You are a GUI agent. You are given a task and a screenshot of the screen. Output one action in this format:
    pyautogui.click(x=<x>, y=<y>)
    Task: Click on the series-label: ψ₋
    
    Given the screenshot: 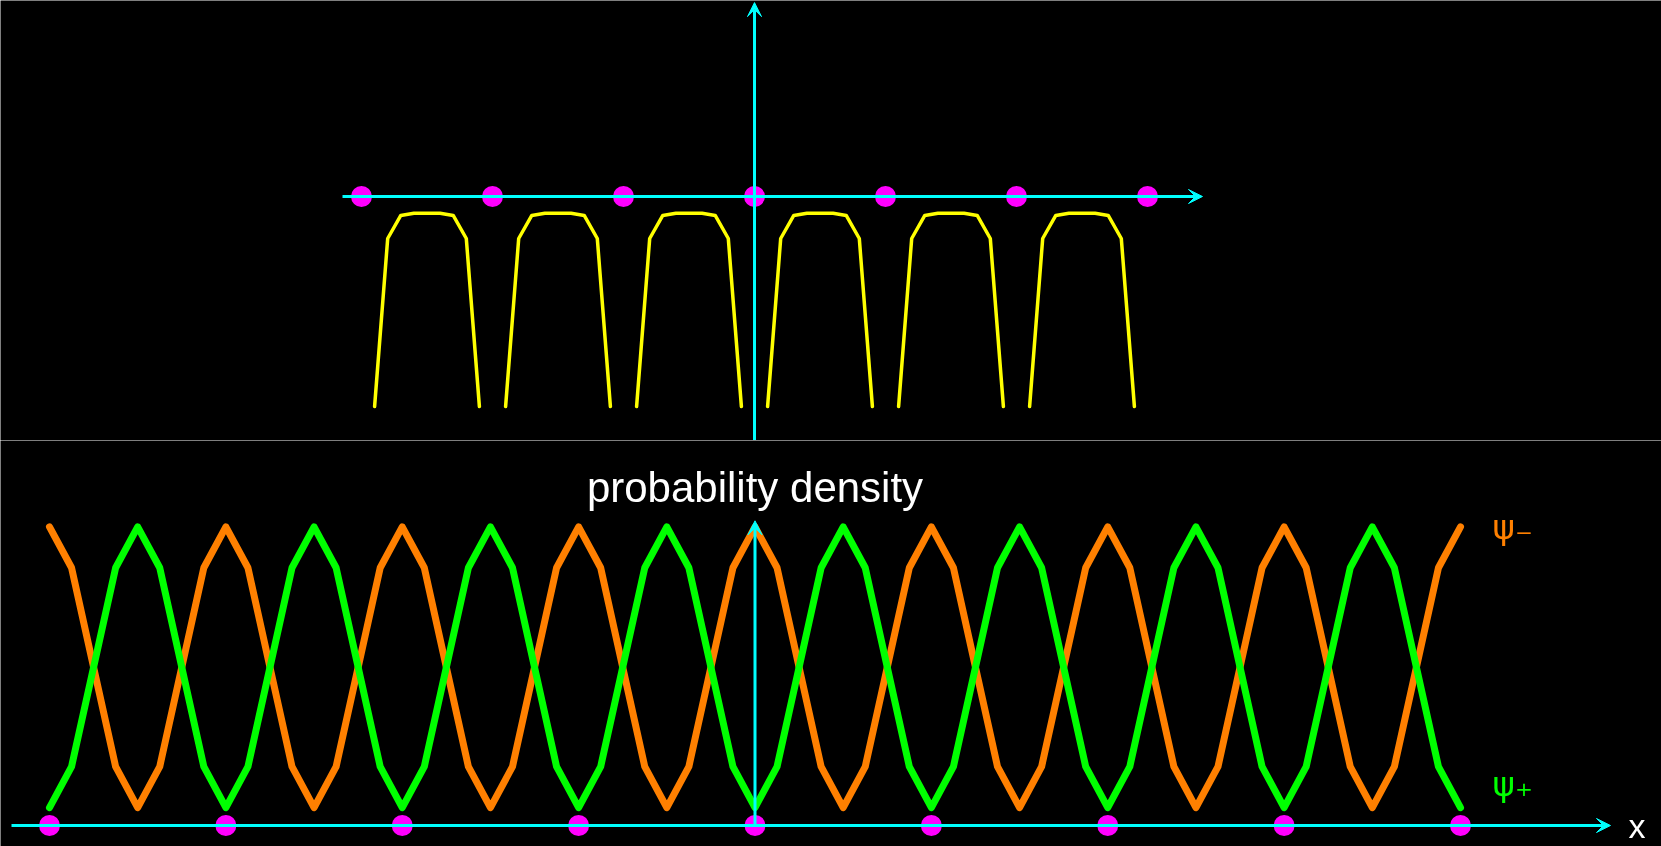 What is the action you would take?
    pyautogui.click(x=1512, y=526)
    